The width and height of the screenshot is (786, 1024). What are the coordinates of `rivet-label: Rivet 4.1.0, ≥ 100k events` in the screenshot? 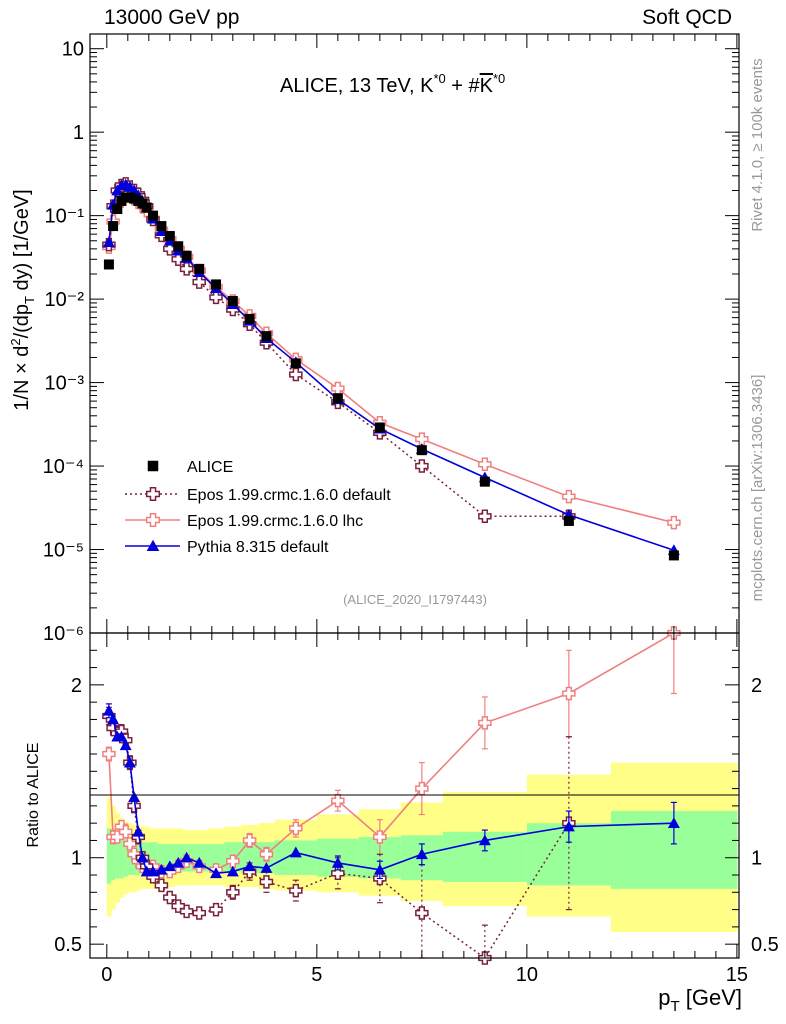 It's located at (757, 144).